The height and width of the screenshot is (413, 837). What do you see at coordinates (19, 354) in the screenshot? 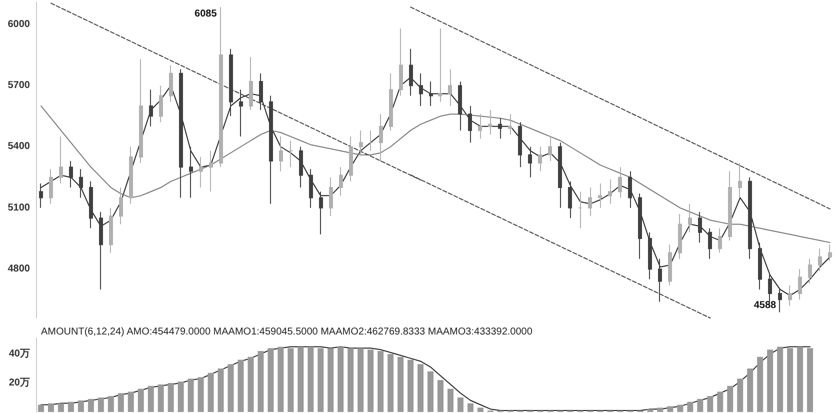
I see `y-tick-label: 40万` at bounding box center [19, 354].